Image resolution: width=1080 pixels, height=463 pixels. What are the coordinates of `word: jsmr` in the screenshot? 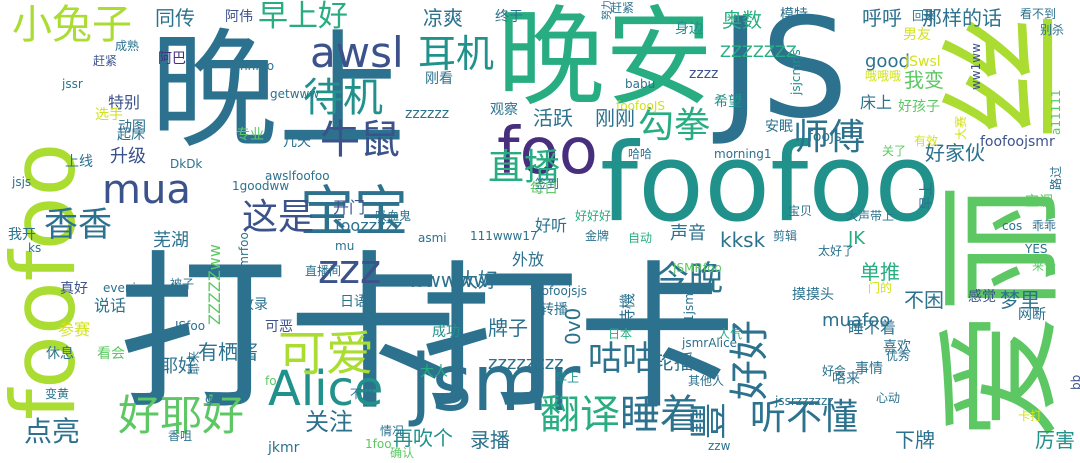 It's located at (495, 384).